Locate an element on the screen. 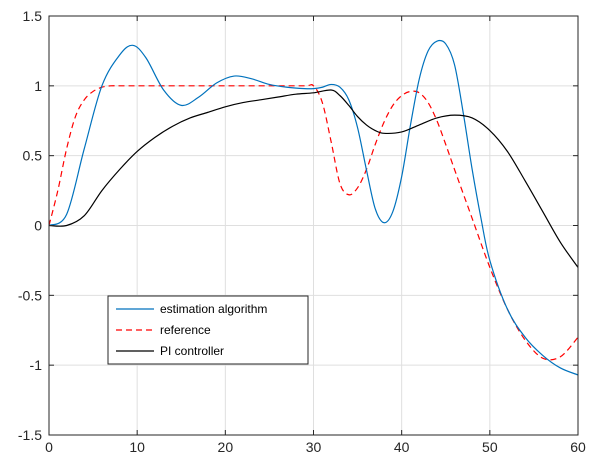 The width and height of the screenshot is (600, 459). y-tick-label: -1.5 is located at coordinates (30, 435).